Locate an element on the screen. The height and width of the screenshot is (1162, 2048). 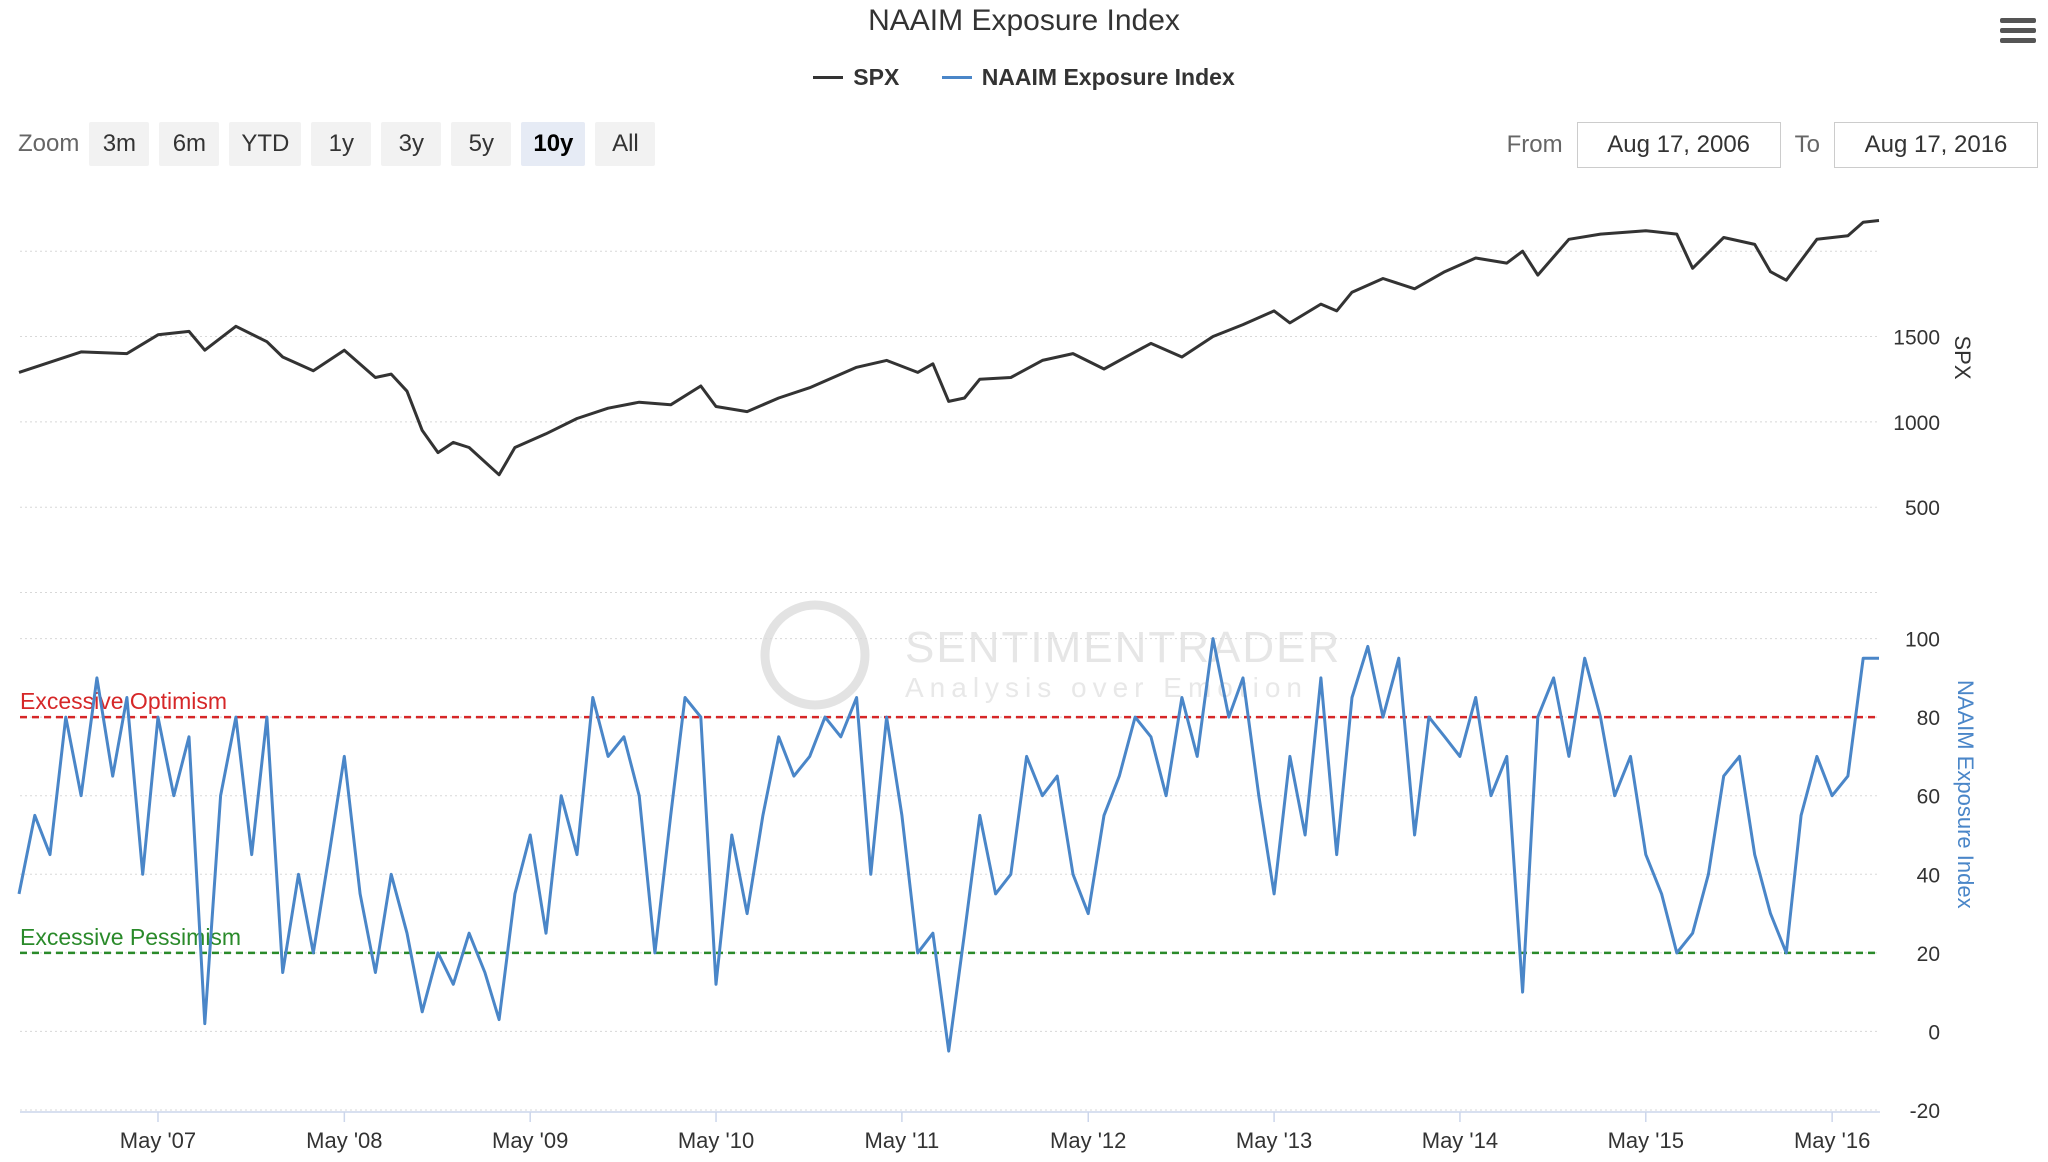
zoom-button-all: All is located at coordinates (625, 144).